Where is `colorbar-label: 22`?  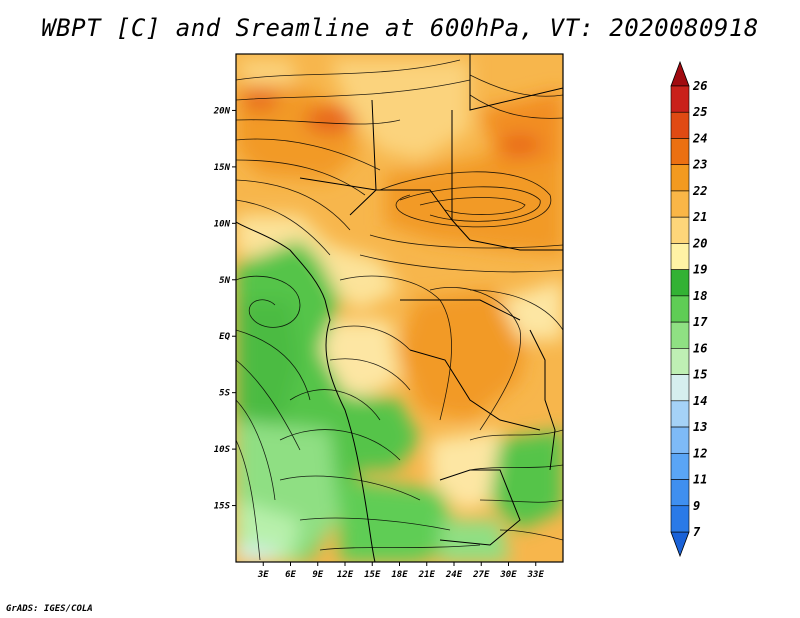 colorbar-label: 22 is located at coordinates (699, 191).